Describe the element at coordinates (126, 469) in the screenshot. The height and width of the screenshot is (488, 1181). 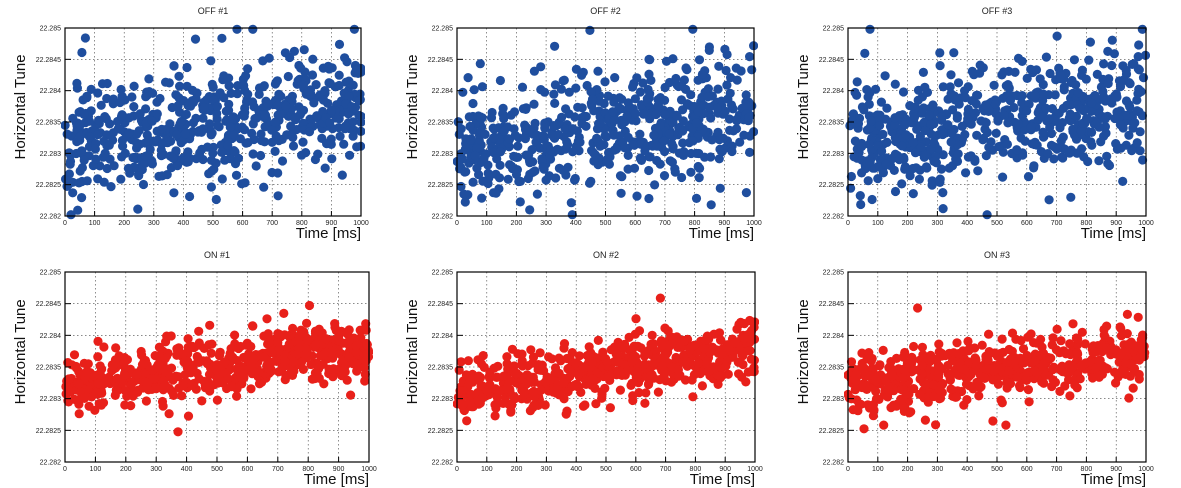
I see `x-tick-label: 200` at that location.